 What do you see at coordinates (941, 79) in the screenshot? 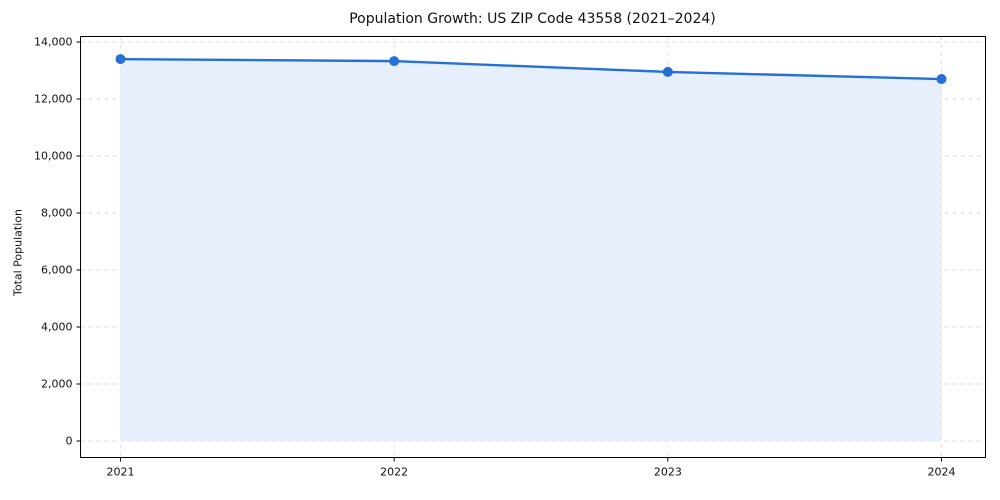
I see `data-point-marker-2024` at bounding box center [941, 79].